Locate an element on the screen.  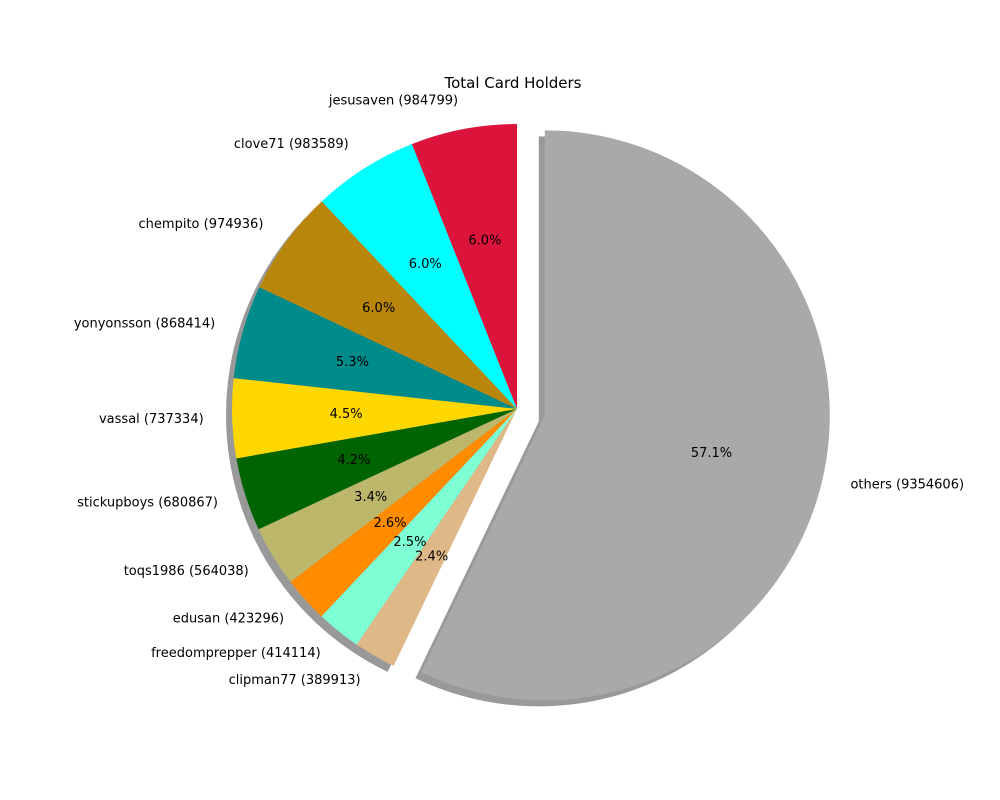
slice-label-clipman77: clipman77 (389913) is located at coordinates (295, 680).